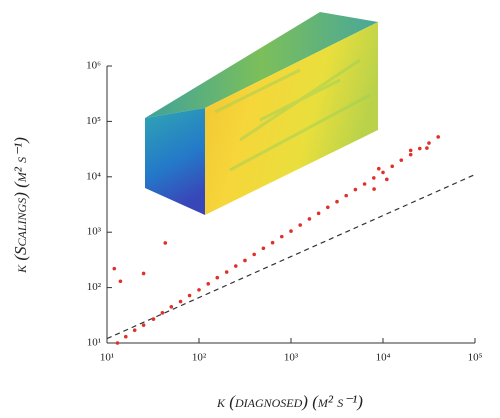 This screenshot has height=418, width=500. What do you see at coordinates (93, 66) in the screenshot?
I see `y-tick-label: 10⁶` at bounding box center [93, 66].